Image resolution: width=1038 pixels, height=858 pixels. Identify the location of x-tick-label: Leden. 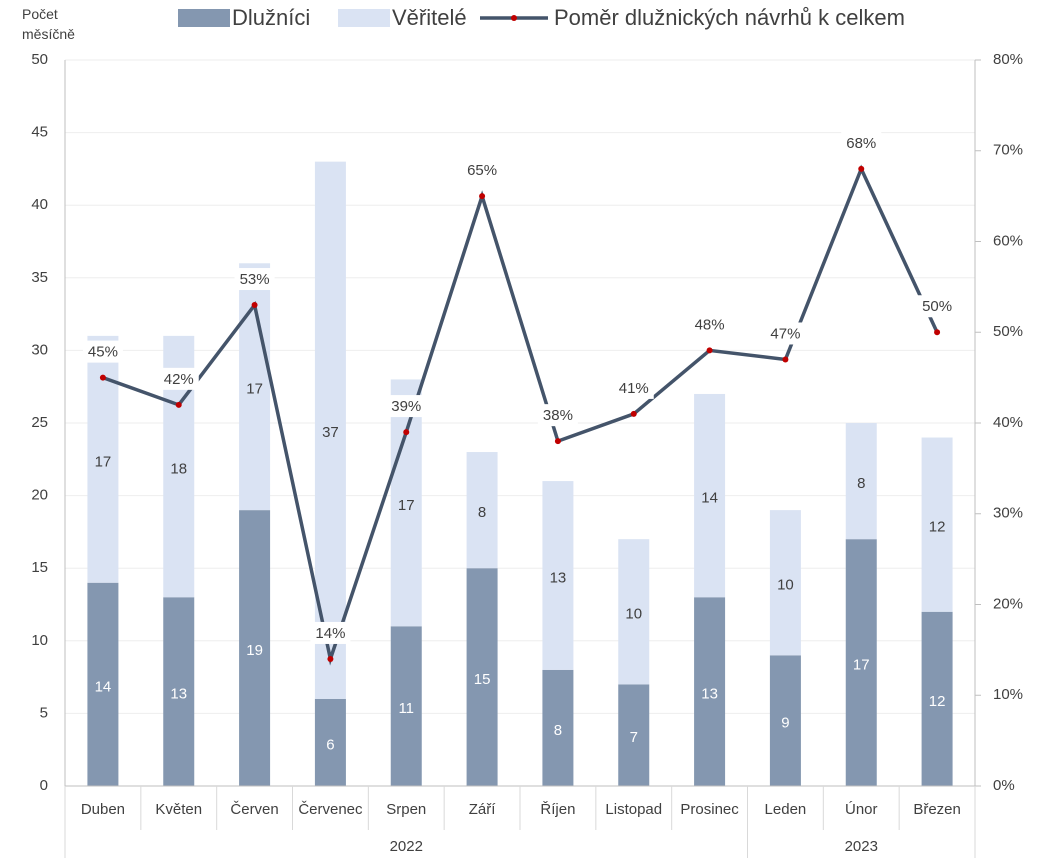
(786, 809).